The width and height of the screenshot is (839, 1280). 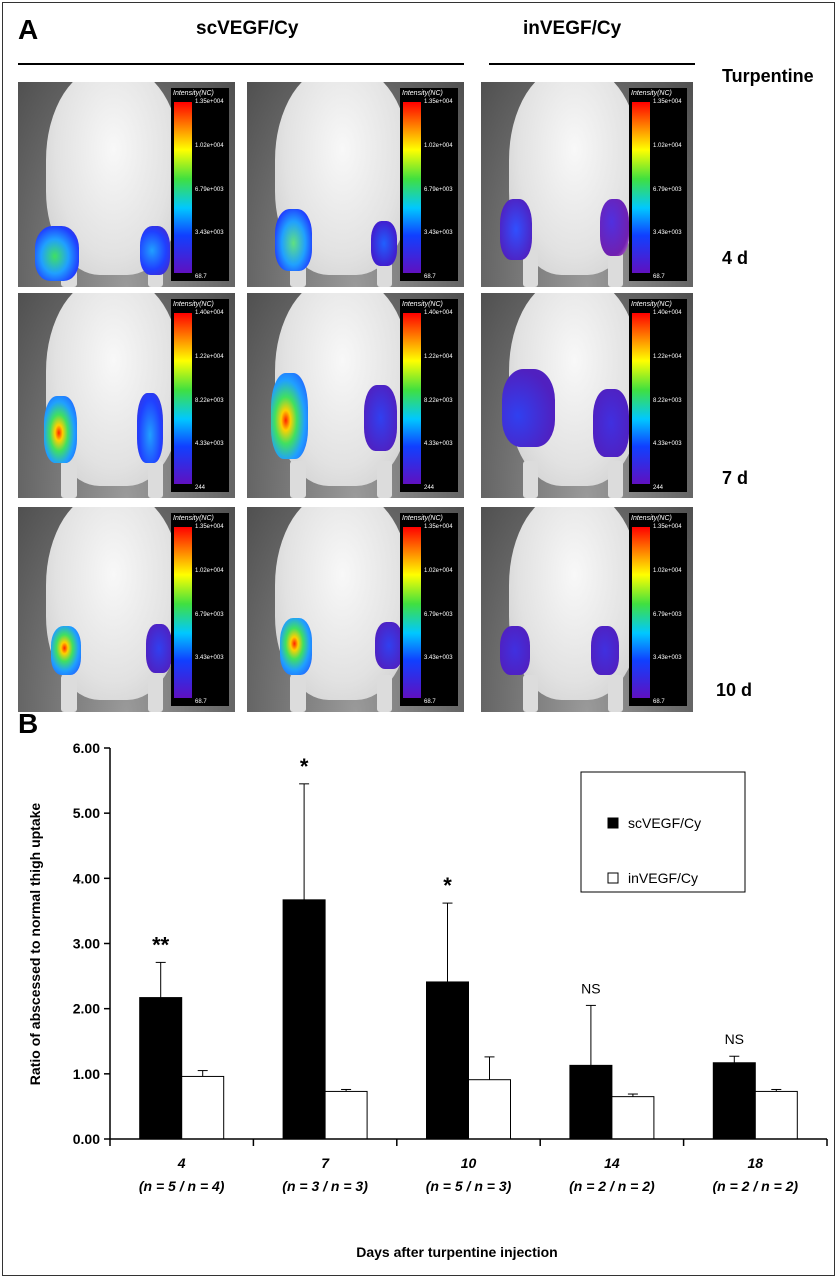 What do you see at coordinates (735, 258) in the screenshot?
I see `row-label-4d: 4 d` at bounding box center [735, 258].